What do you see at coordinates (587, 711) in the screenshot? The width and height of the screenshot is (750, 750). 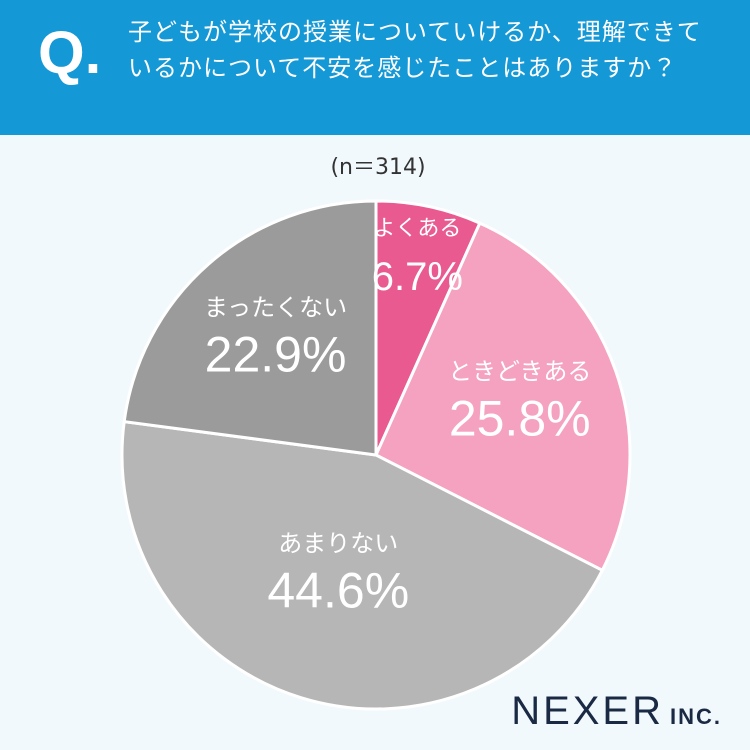 I see `brand-name: NEXER` at bounding box center [587, 711].